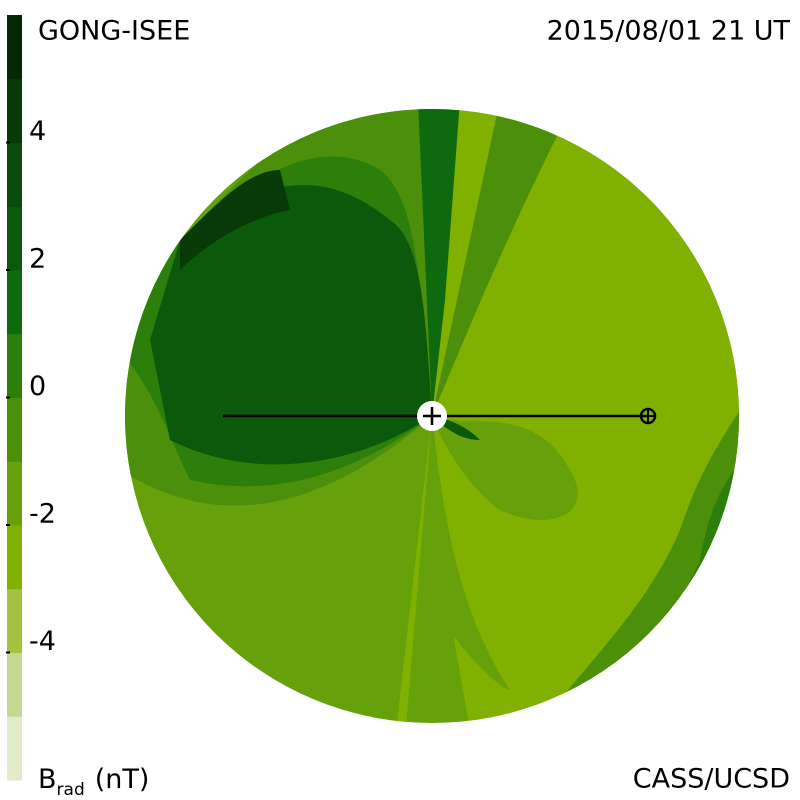 This screenshot has height=800, width=800. Describe the element at coordinates (37, 131) in the screenshot. I see `y-tick-label: 4` at that location.